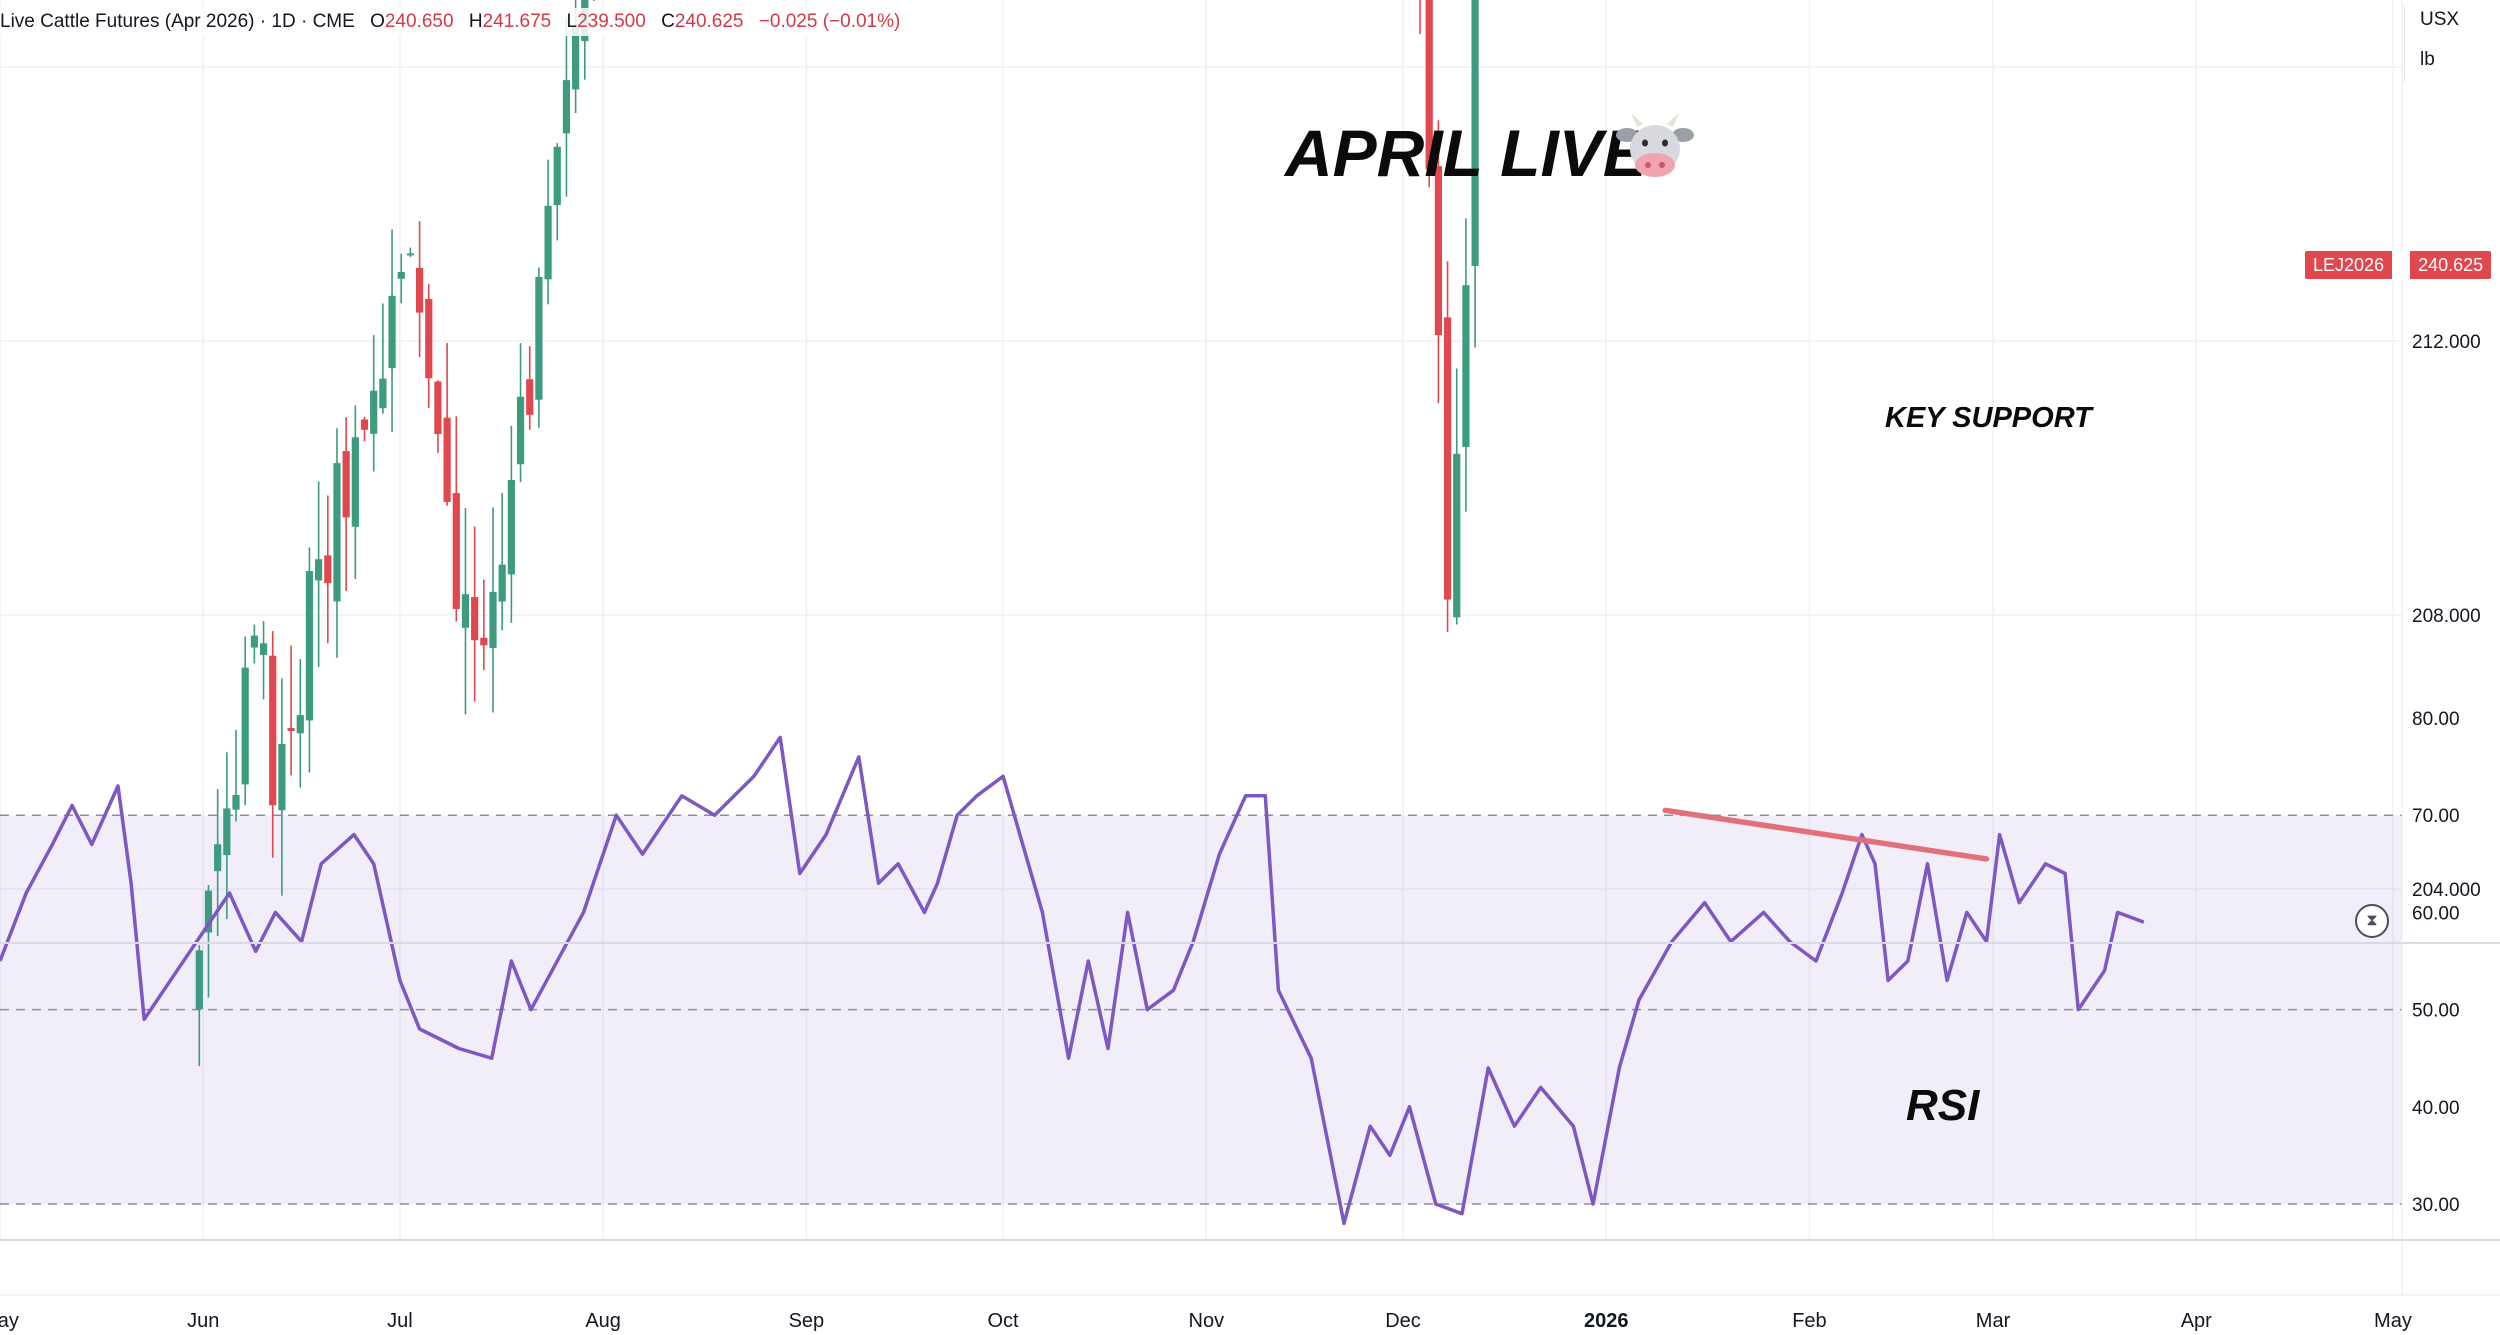  What do you see at coordinates (2436, 1011) in the screenshot?
I see `rsi-axis-label: 50.00` at bounding box center [2436, 1011].